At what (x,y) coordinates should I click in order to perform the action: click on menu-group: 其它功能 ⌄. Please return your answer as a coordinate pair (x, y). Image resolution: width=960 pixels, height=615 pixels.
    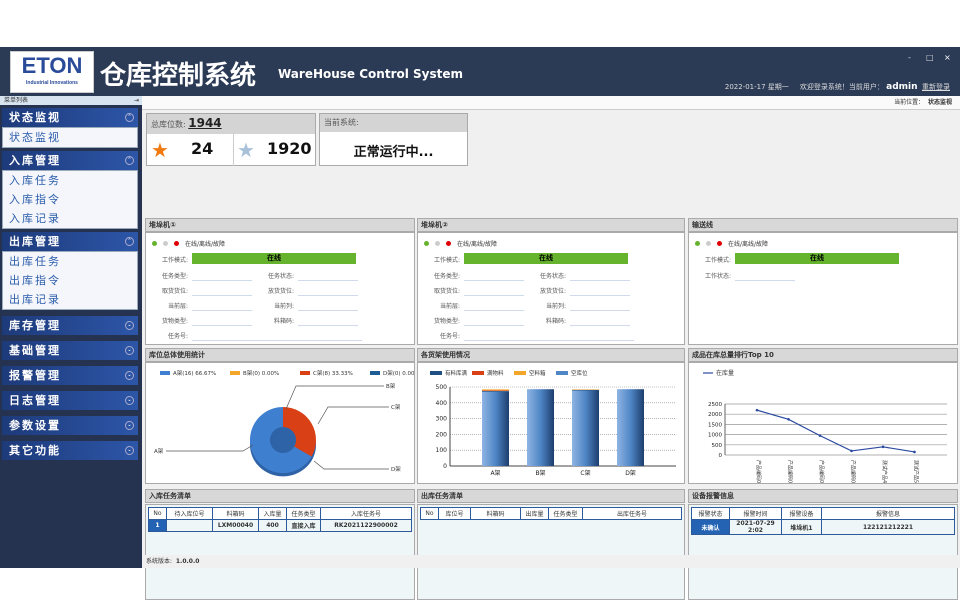
    Looking at the image, I should click on (70, 450).